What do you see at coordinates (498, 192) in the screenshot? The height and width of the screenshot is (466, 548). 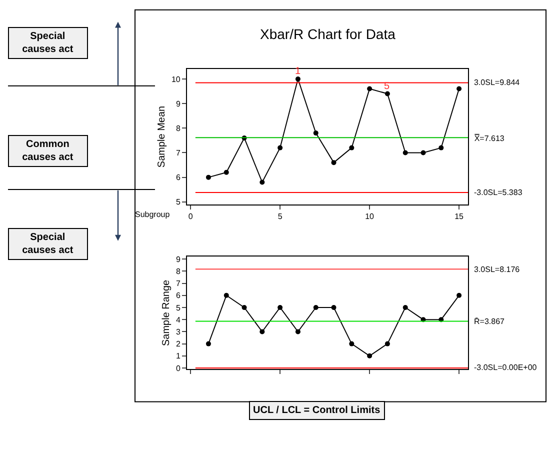 I see `ref-line-label: -3.0SL=5.383` at bounding box center [498, 192].